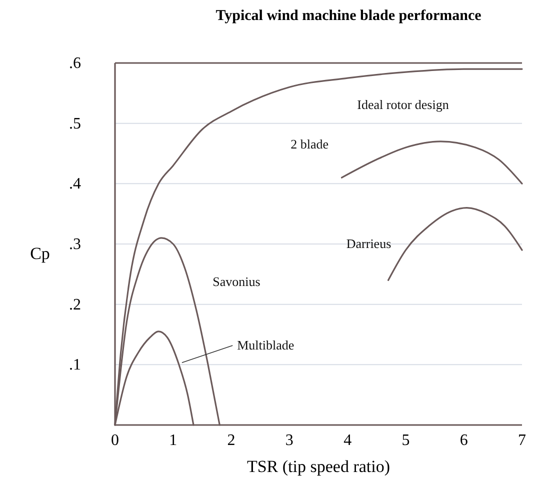  What do you see at coordinates (349, 16) in the screenshot?
I see `chart-title: Typical wind machine blade performance` at bounding box center [349, 16].